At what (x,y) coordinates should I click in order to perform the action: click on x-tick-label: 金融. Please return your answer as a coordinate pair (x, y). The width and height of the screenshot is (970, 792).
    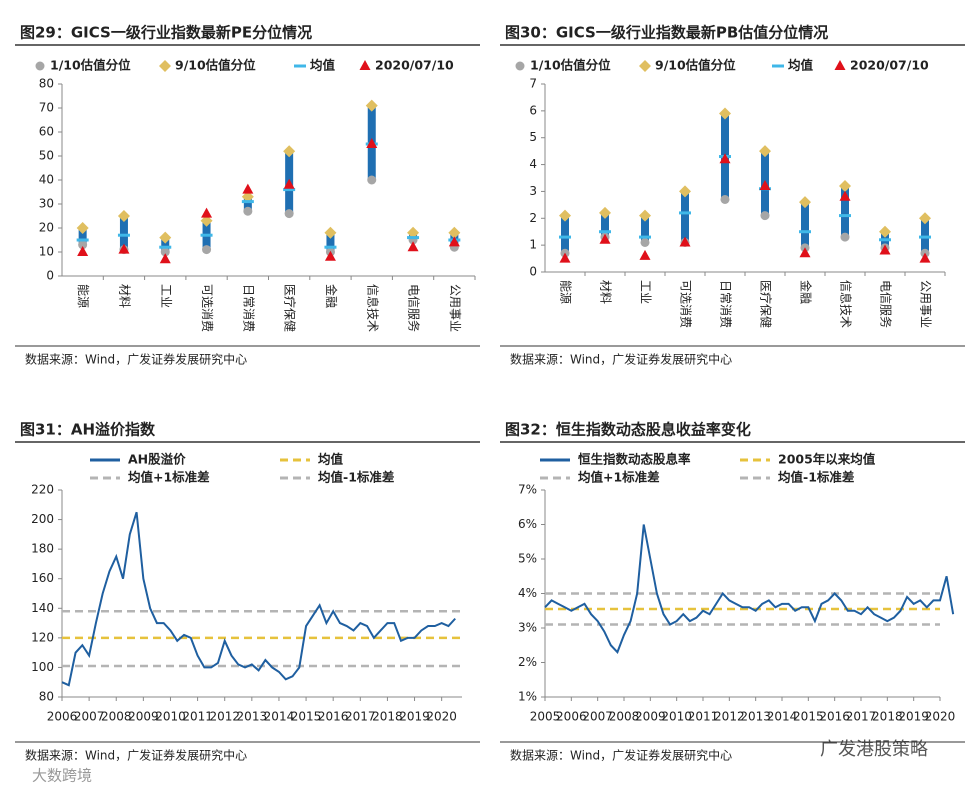
    Looking at the image, I should click on (331, 296).